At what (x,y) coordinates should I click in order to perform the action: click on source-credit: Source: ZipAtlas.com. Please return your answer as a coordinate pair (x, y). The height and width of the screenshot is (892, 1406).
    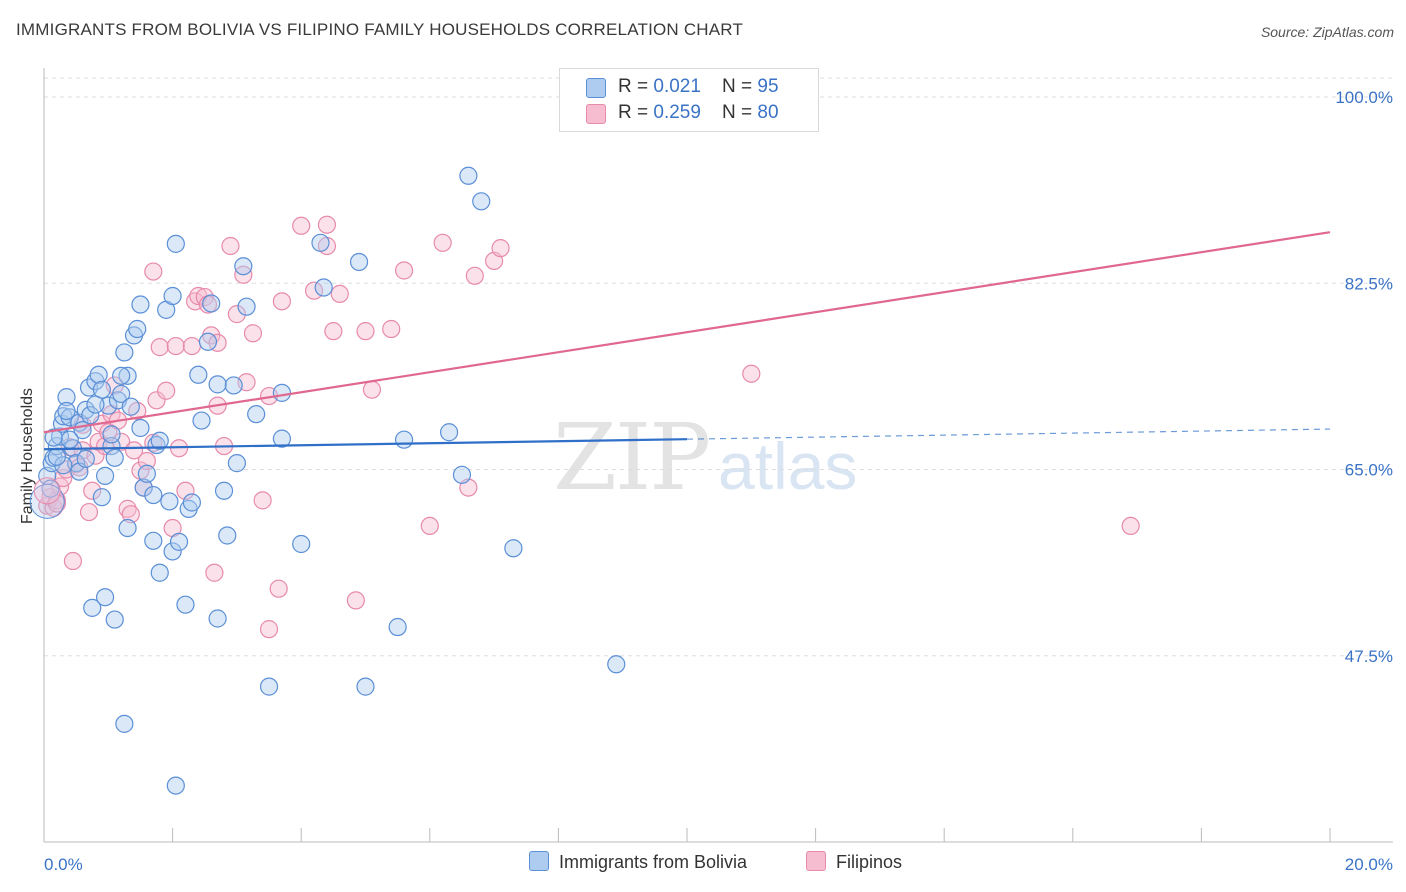
    Looking at the image, I should click on (1327, 32).